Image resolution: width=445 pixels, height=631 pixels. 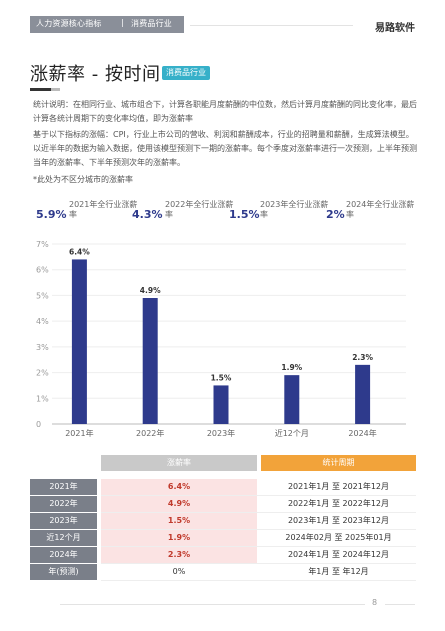 I want to click on brand-logo-text: 易路软件, so click(x=395, y=28).